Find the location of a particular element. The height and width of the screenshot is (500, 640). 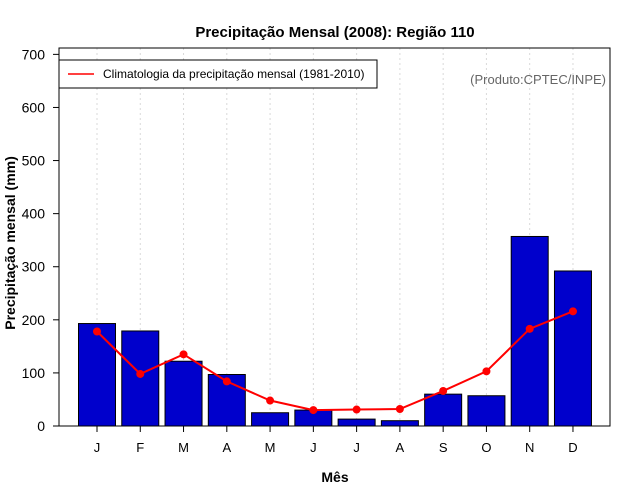

x-tick-label: D is located at coordinates (572, 447).